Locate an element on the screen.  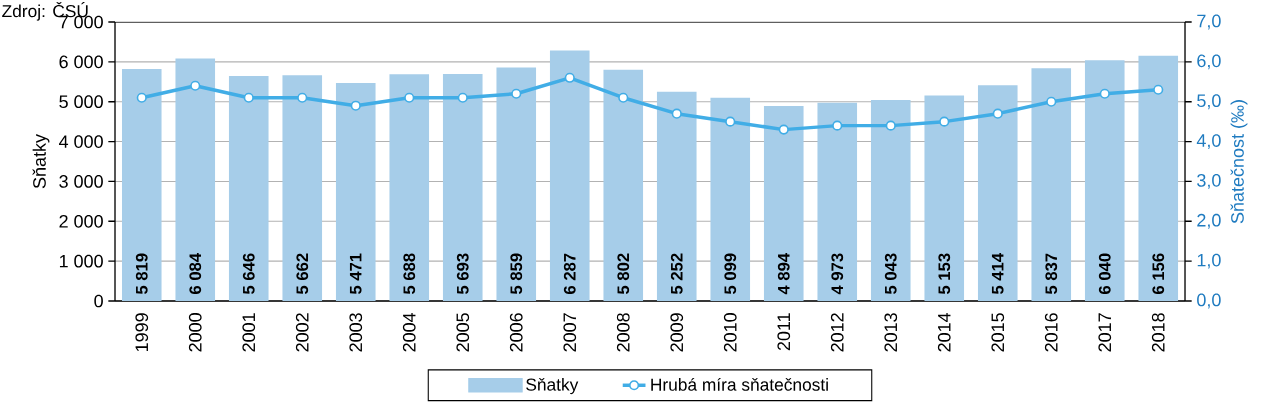
y2-tick-label: 0,0 is located at coordinates (1209, 301).